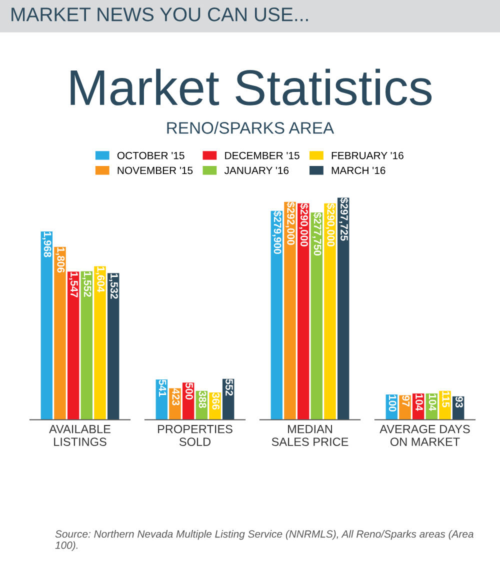  What do you see at coordinates (87, 284) in the screenshot?
I see `data-label: 1,552` at bounding box center [87, 284].